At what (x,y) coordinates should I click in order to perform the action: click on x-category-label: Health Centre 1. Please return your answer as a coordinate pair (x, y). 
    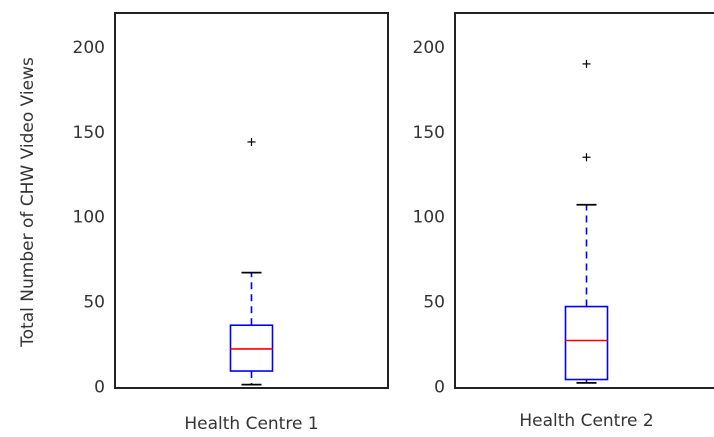
    Looking at the image, I should click on (251, 424).